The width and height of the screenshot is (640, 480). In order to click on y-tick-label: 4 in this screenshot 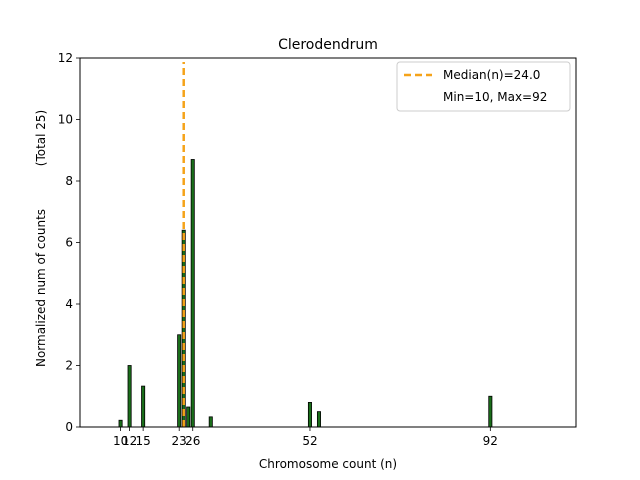, I will do `click(69, 304)`.